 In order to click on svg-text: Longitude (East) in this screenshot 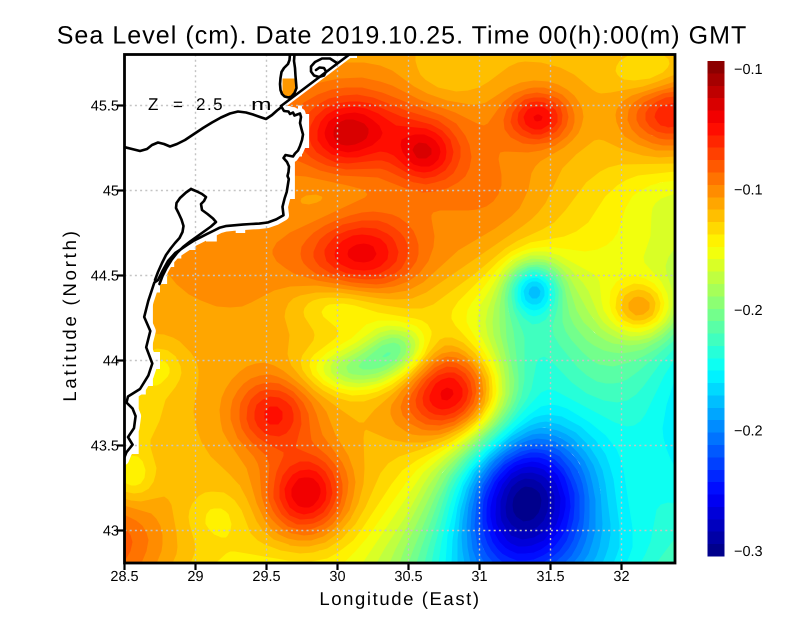, I will do `click(399, 598)`.